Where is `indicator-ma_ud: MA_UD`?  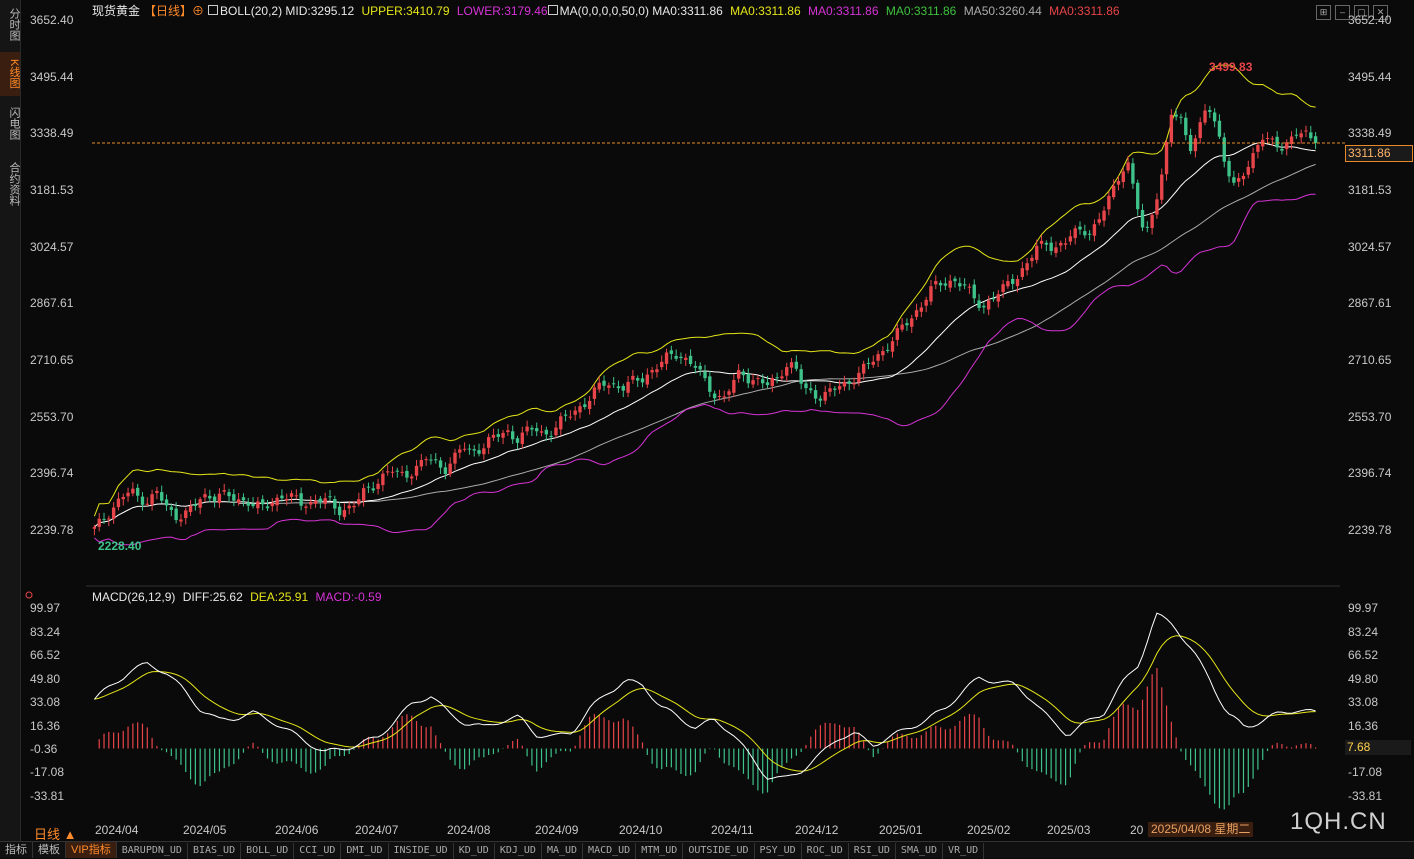 indicator-ma_ud: MA_UD is located at coordinates (563, 851).